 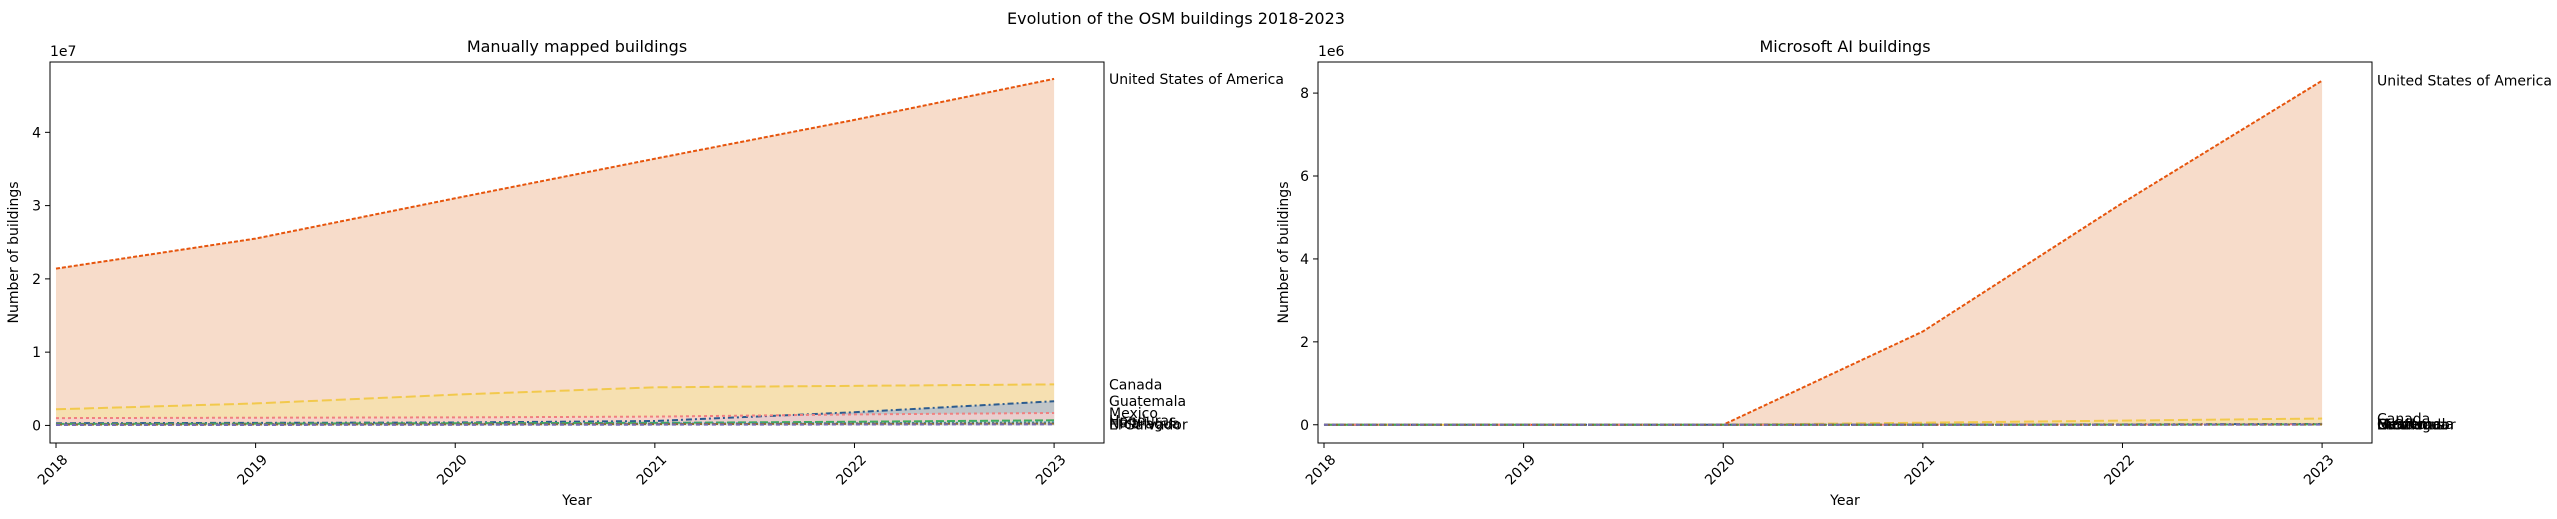 What do you see at coordinates (1331, 52) in the screenshot?
I see `y-offset-label: 1e6` at bounding box center [1331, 52].